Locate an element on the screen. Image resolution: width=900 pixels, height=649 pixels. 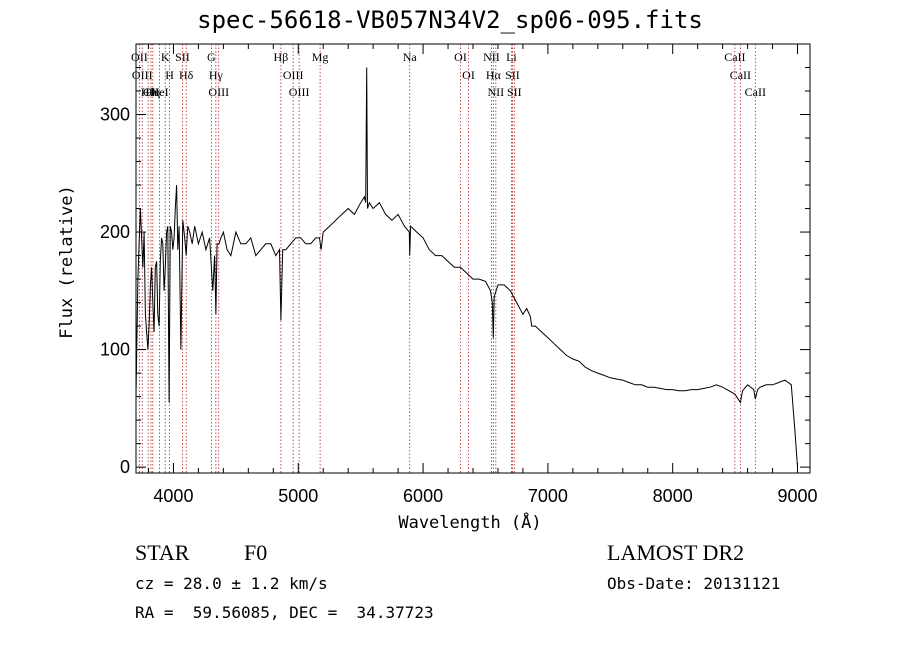
x-axis-label: Wavelength (Å) is located at coordinates (469, 522).